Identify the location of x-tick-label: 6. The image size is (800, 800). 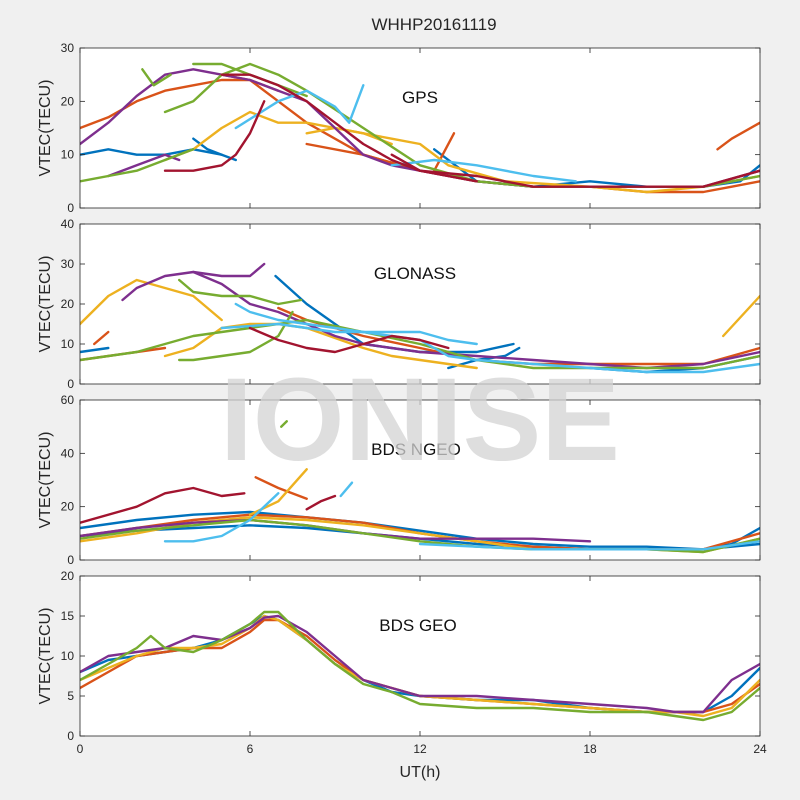
(250, 749).